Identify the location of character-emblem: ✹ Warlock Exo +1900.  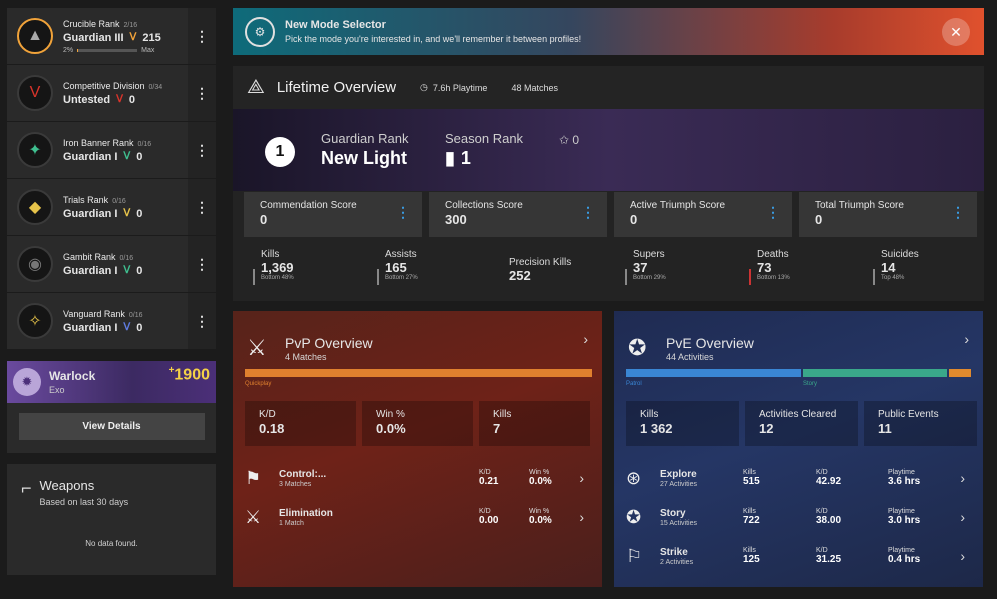
(111, 382).